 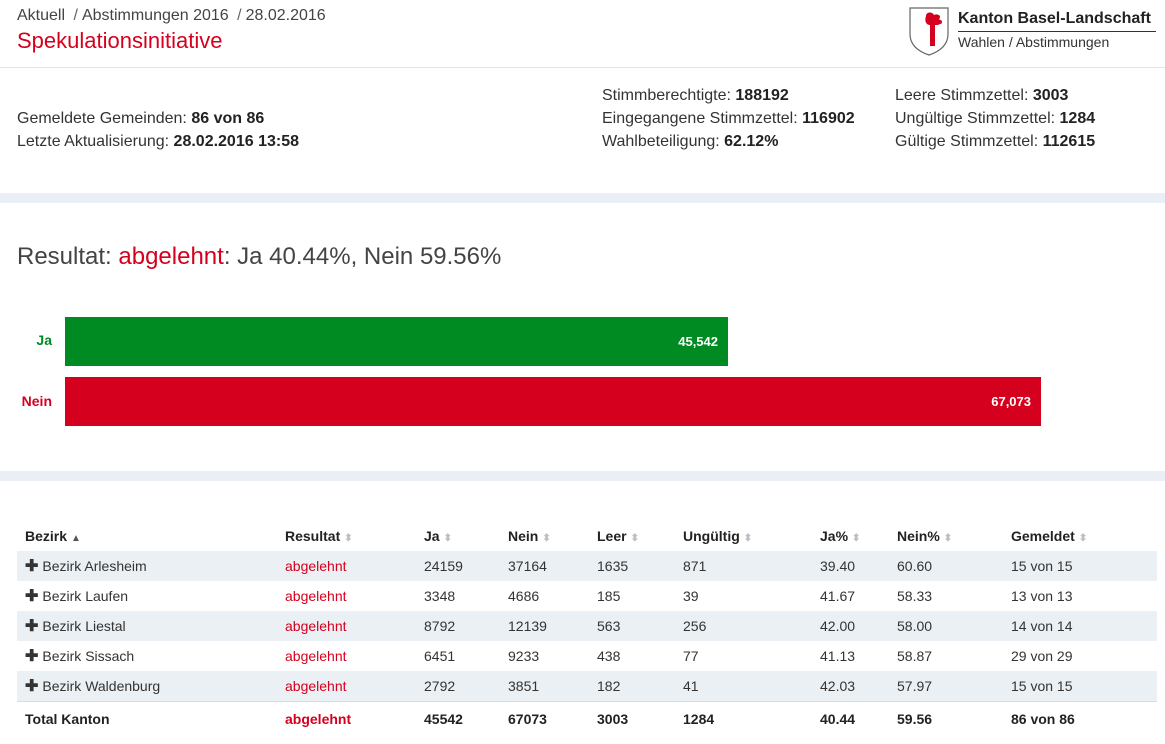 What do you see at coordinates (691, 656) in the screenshot?
I see `cell-ungueltig: 77` at bounding box center [691, 656].